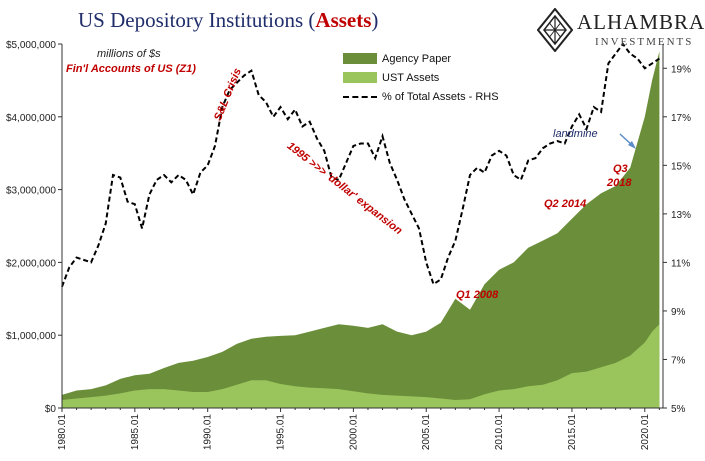 The width and height of the screenshot is (705, 461). Describe the element at coordinates (678, 312) in the screenshot. I see `y-right-tick-label: 9%` at that location.